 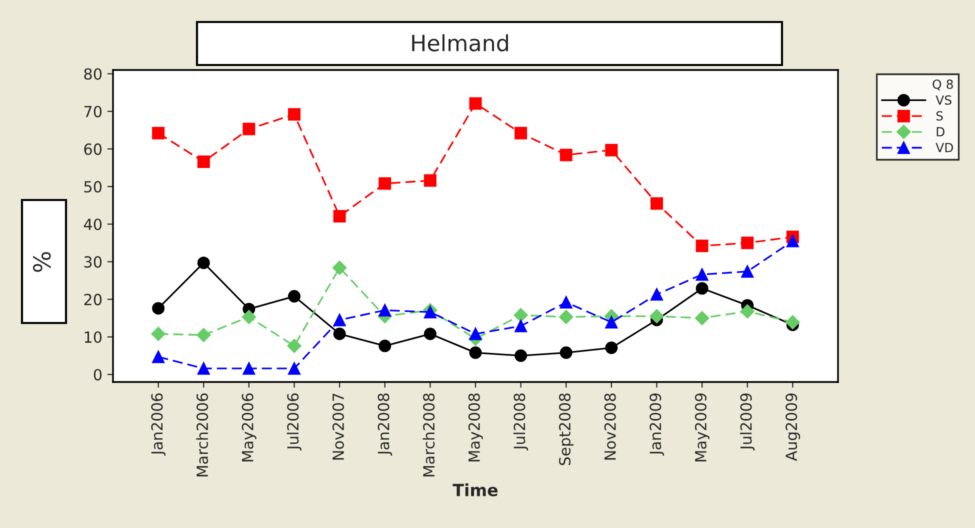 I want to click on x-tick-label: March2006, so click(x=202, y=434).